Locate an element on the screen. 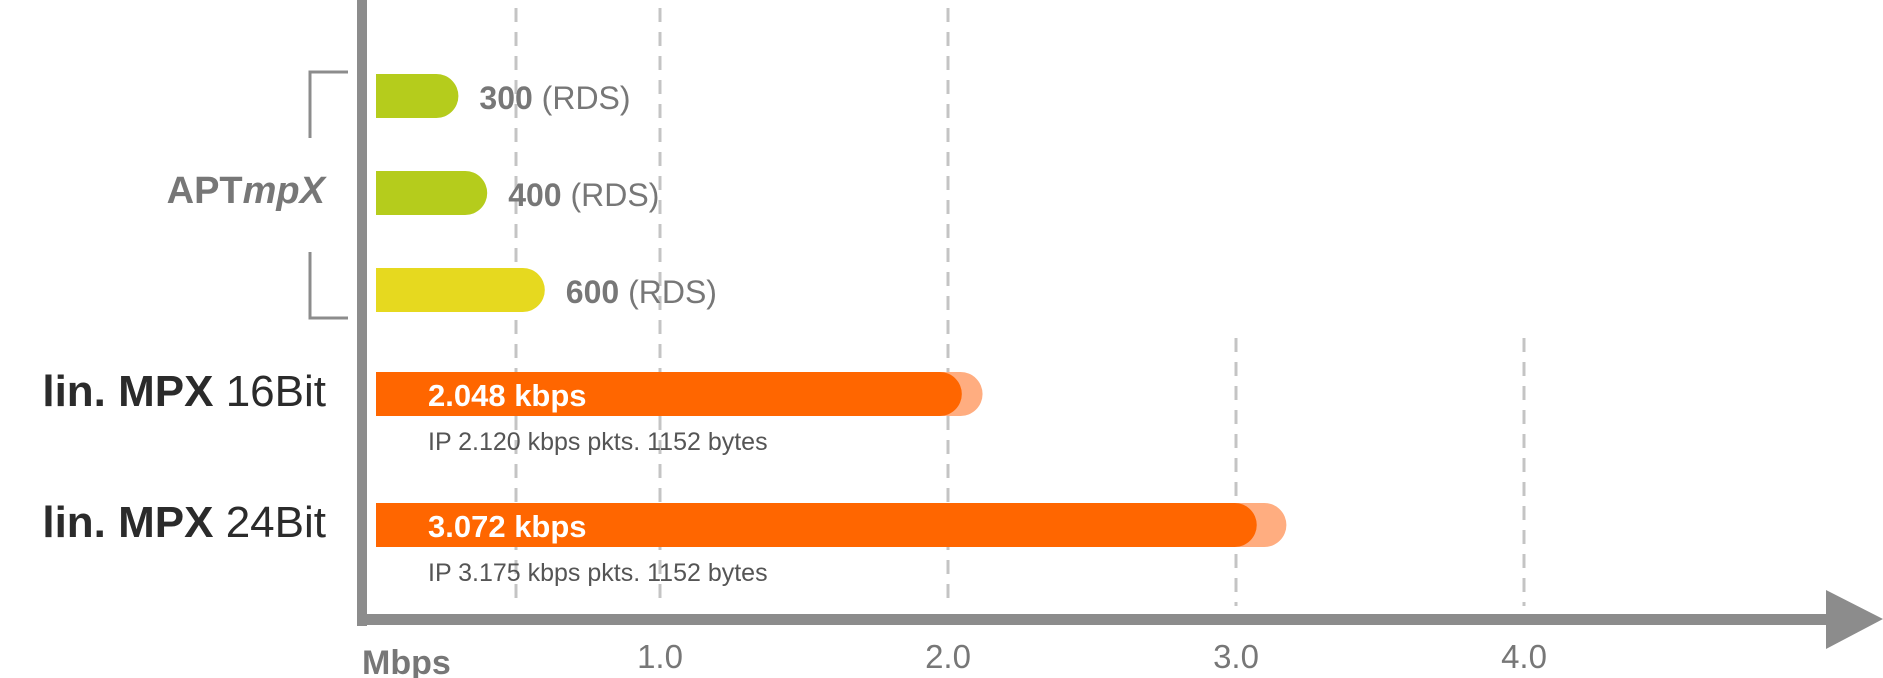 This screenshot has height=678, width=1883. x-tick-label-1-0: 1.0 is located at coordinates (660, 656).